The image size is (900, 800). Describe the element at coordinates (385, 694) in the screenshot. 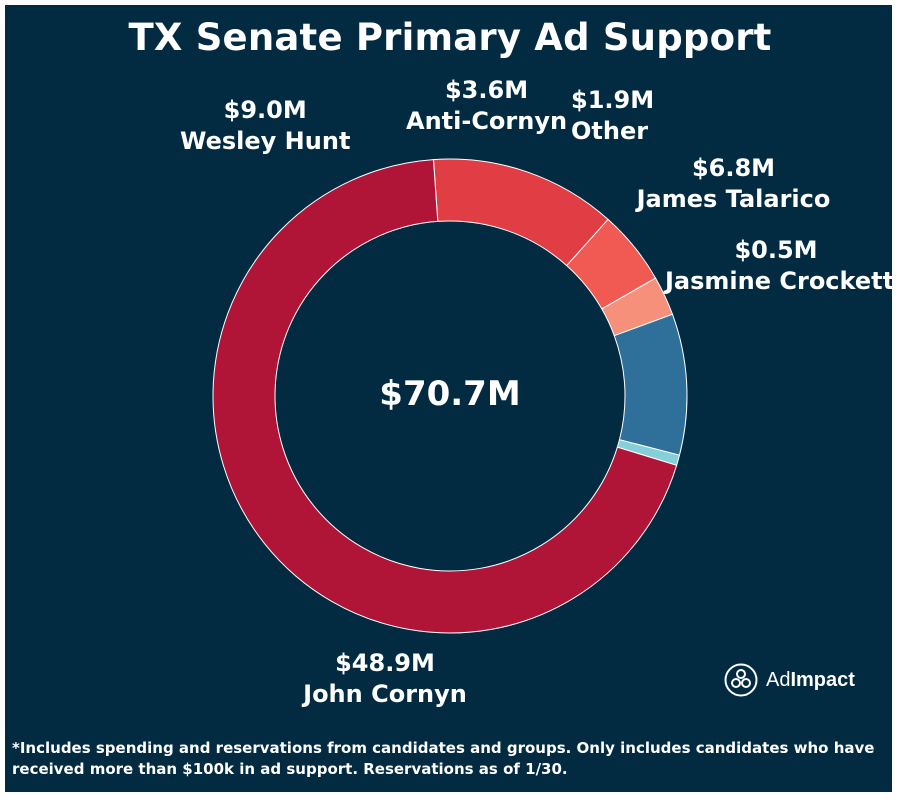

I see `slice-name: John Cornyn` at that location.